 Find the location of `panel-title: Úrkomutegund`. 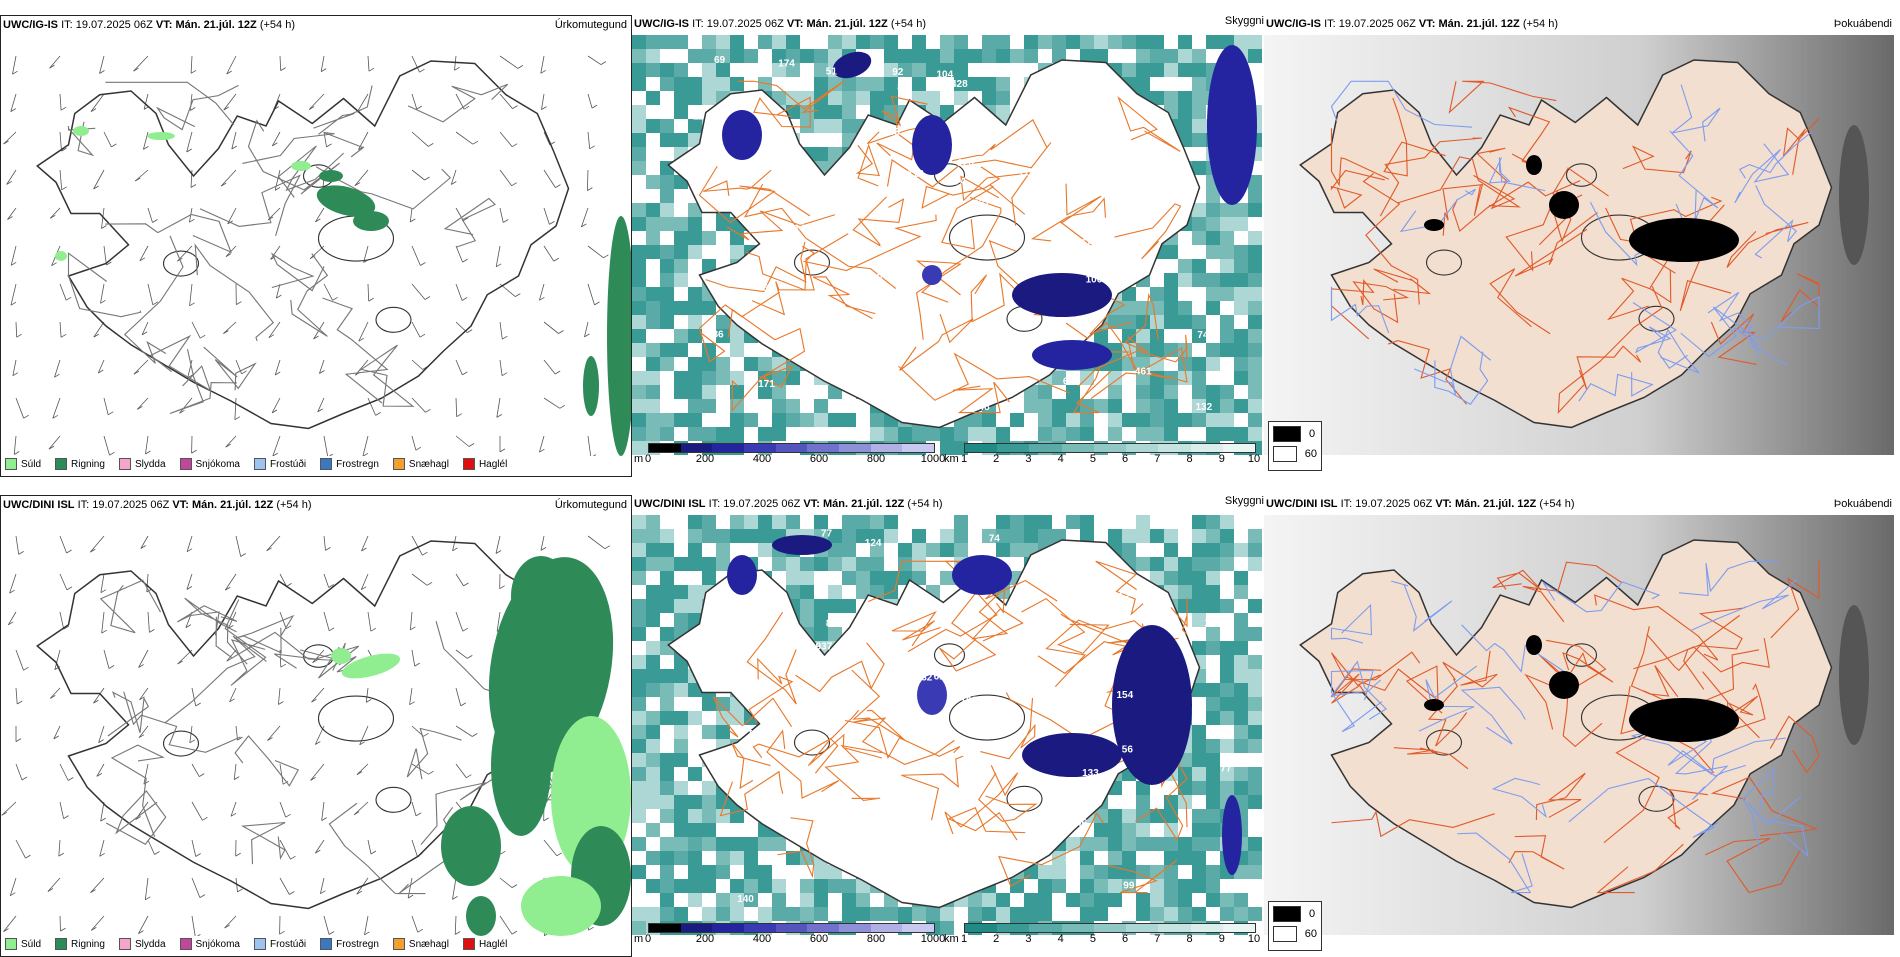

panel-title: Úrkomutegund is located at coordinates (591, 25).